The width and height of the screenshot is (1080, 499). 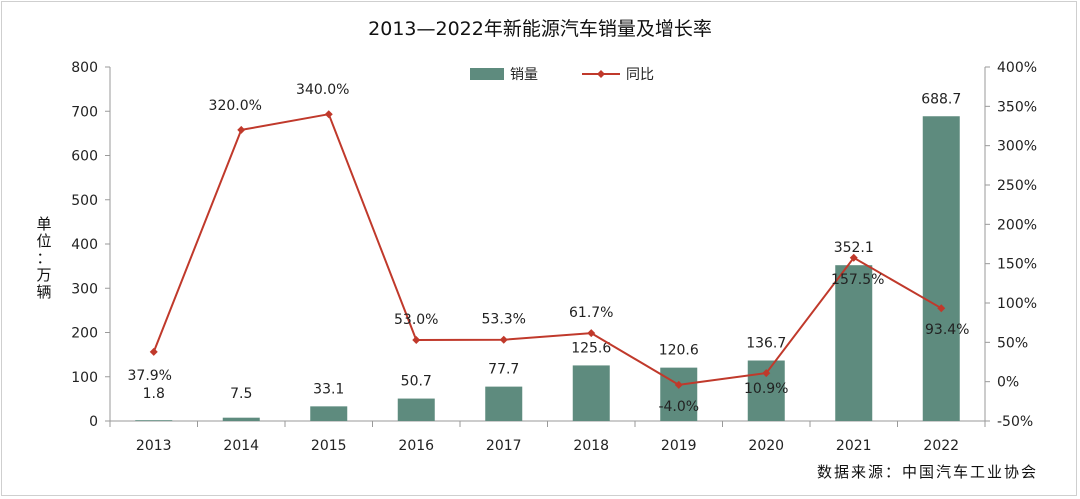 What do you see at coordinates (93, 422) in the screenshot?
I see `y-left-tick-label: 0` at bounding box center [93, 422].